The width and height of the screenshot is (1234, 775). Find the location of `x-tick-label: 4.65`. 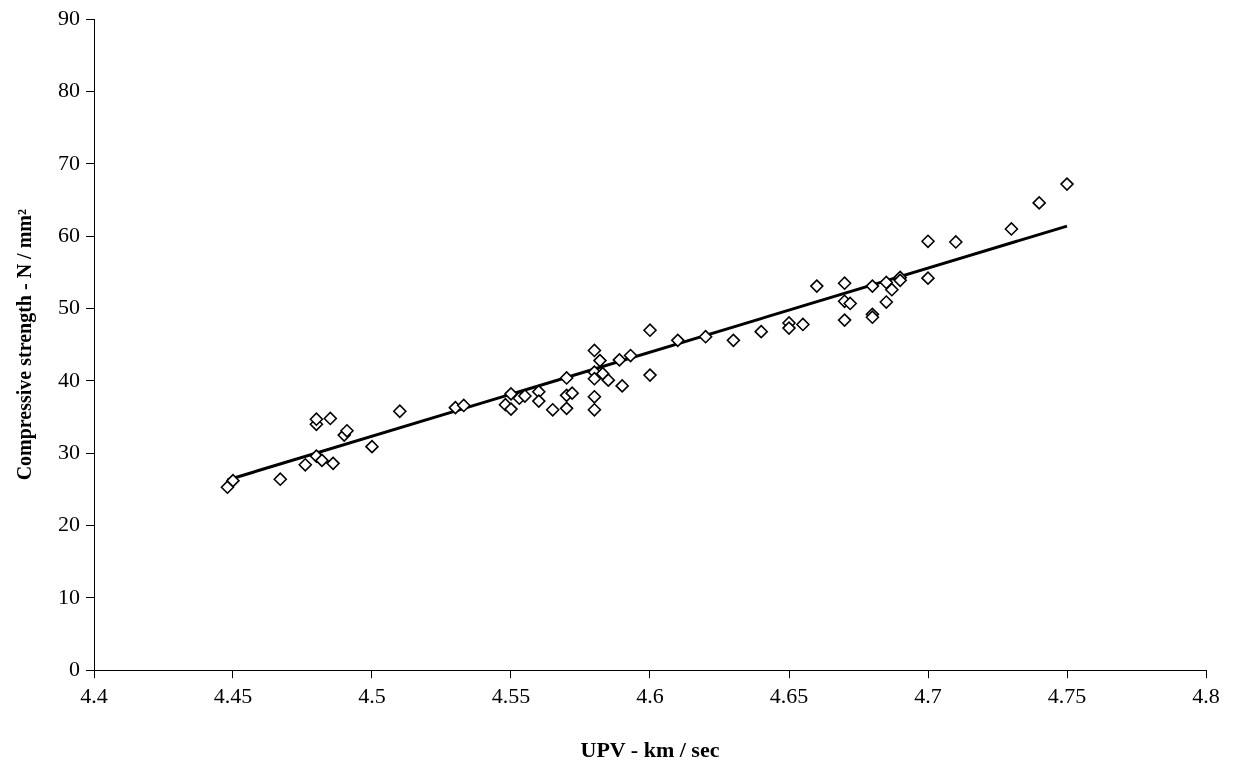

x-tick-label: 4.65 is located at coordinates (789, 696).